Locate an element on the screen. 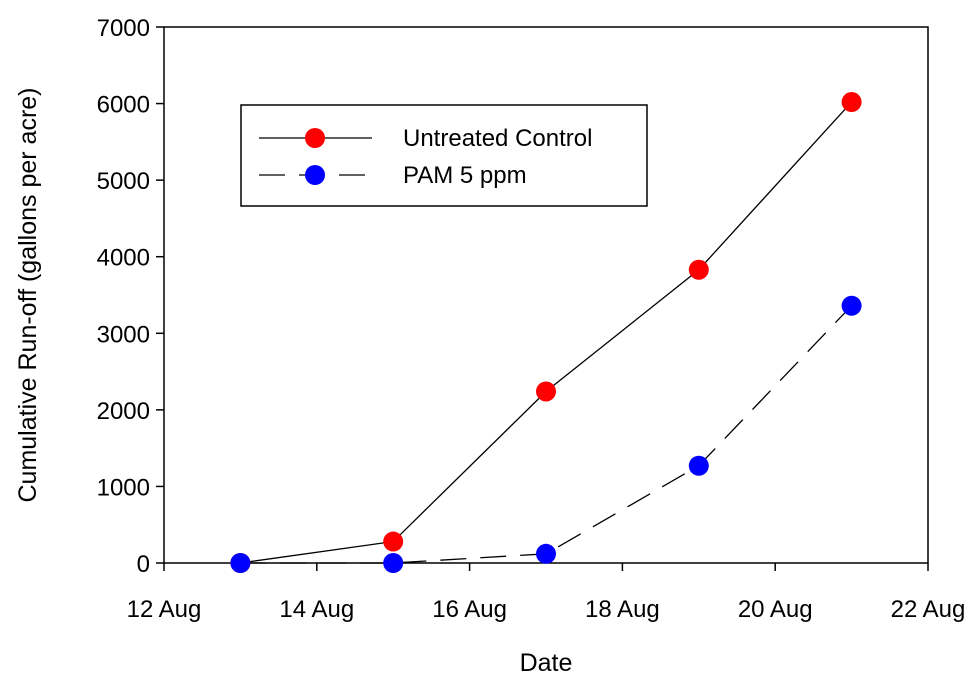  x-tick-label: 18 Aug is located at coordinates (622, 609).